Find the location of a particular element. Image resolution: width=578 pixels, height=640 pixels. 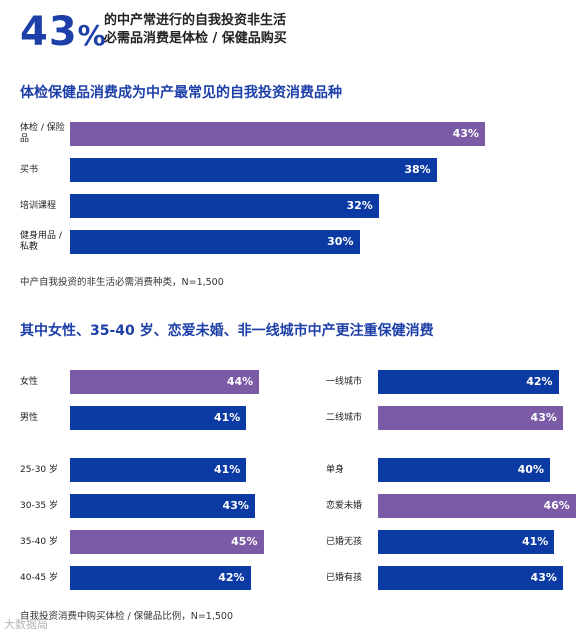

headline-percentage: 43% is located at coordinates (63, 34).